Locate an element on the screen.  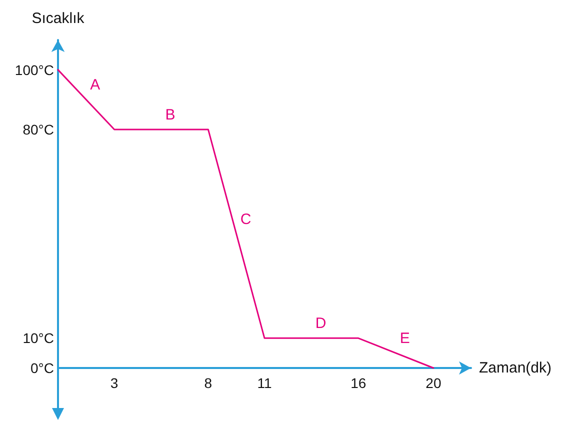
x-tick-label: 8 is located at coordinates (208, 383).